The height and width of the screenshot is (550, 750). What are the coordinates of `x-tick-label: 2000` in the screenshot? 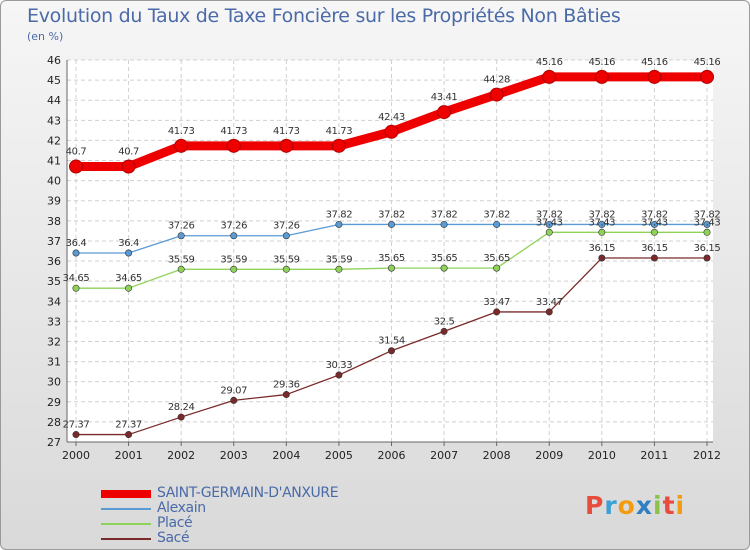 It's located at (76, 455).